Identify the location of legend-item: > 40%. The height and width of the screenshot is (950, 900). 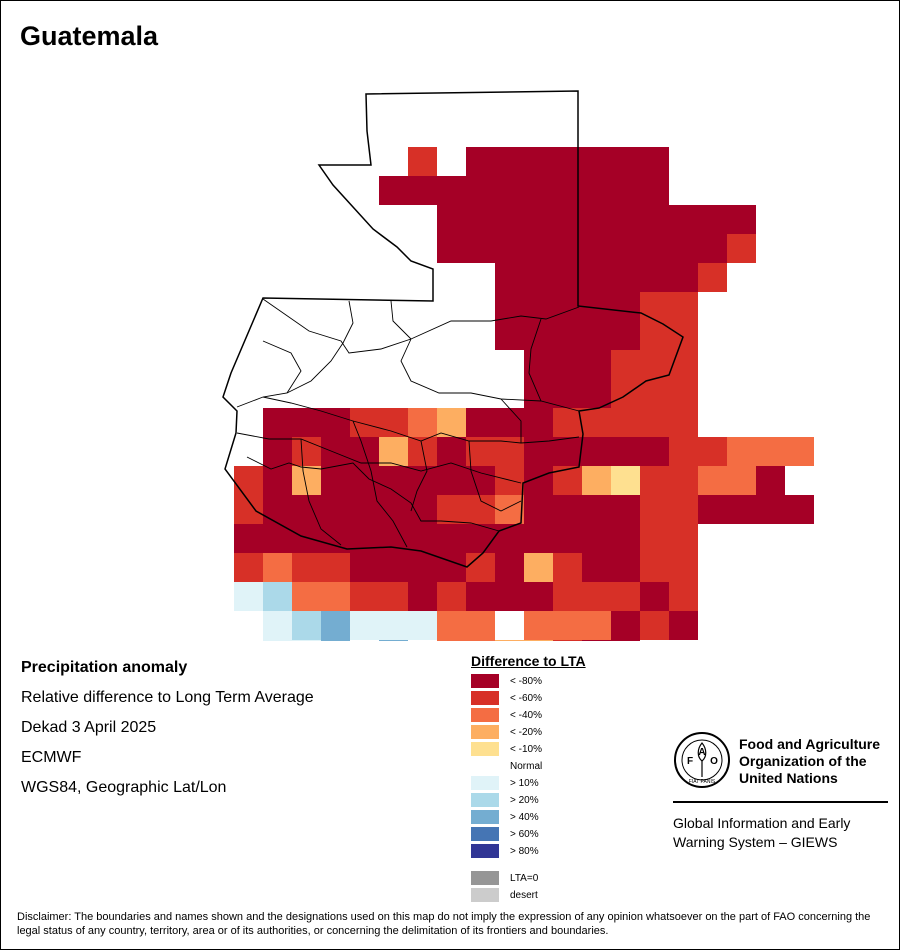
(528, 817).